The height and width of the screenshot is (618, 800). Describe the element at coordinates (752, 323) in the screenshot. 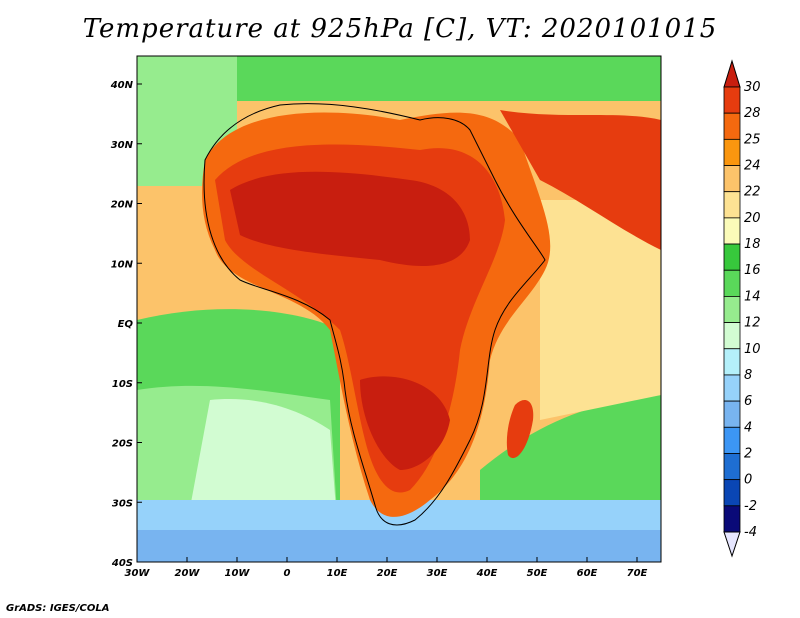

I see `colorbar-label: 12` at that location.